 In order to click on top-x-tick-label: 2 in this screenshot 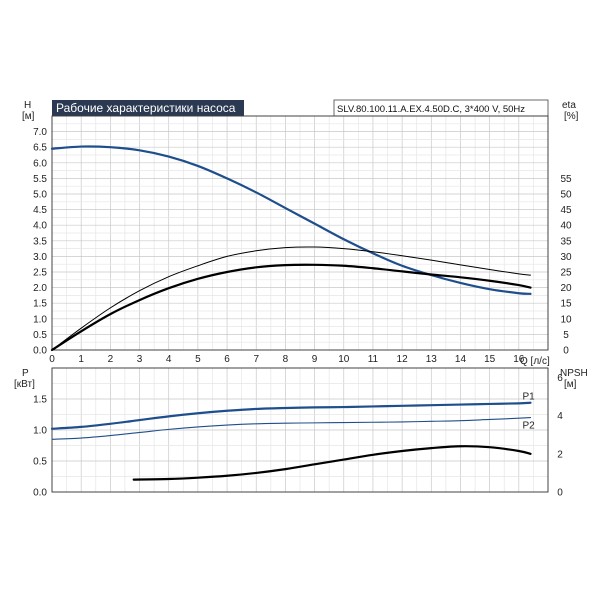, I will do `click(111, 359)`.